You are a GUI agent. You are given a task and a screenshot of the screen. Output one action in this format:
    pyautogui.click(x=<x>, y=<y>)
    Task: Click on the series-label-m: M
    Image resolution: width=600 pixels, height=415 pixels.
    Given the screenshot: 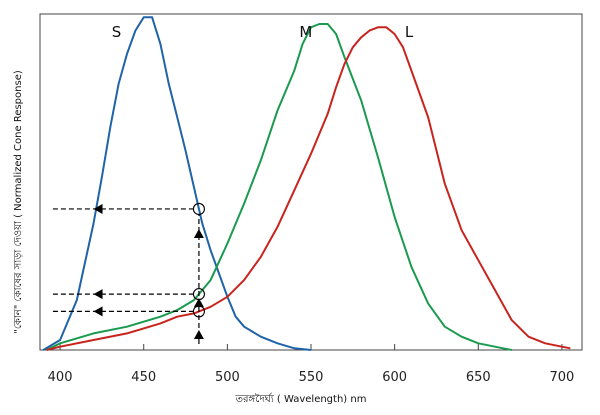 What is the action you would take?
    pyautogui.click(x=305, y=32)
    